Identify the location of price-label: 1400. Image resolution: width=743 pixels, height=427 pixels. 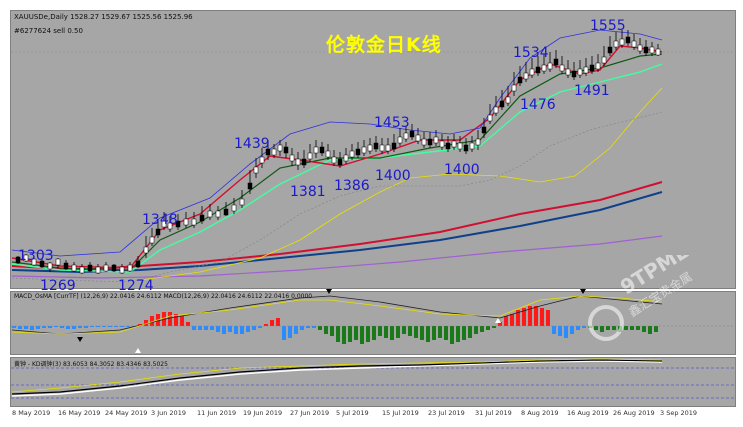
(462, 170).